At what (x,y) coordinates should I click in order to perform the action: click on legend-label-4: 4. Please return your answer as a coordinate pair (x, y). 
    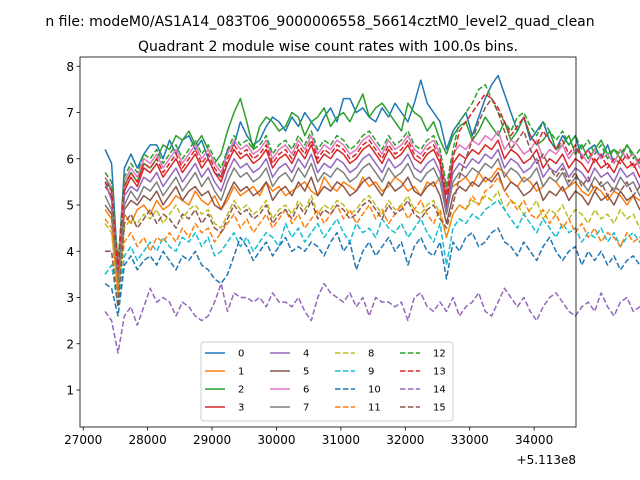
    Looking at the image, I should click on (306, 354).